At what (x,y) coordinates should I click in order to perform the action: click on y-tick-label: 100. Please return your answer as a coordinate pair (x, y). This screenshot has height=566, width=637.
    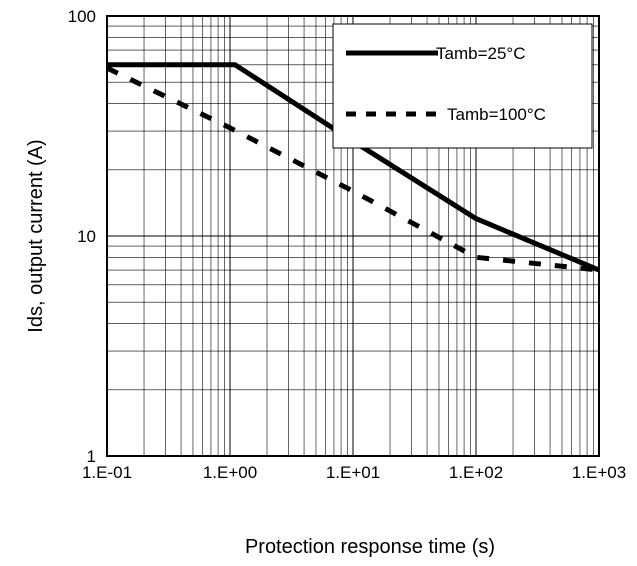
    Looking at the image, I should click on (82, 16).